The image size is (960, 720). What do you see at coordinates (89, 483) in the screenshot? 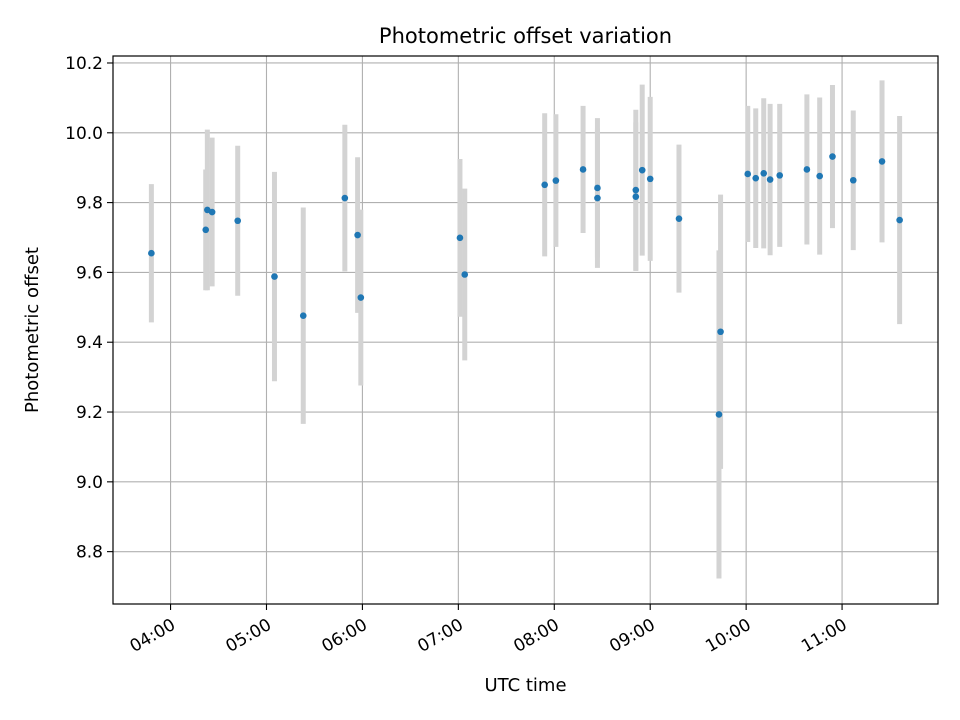
I see `y-tick-label: 9.0` at bounding box center [89, 483].